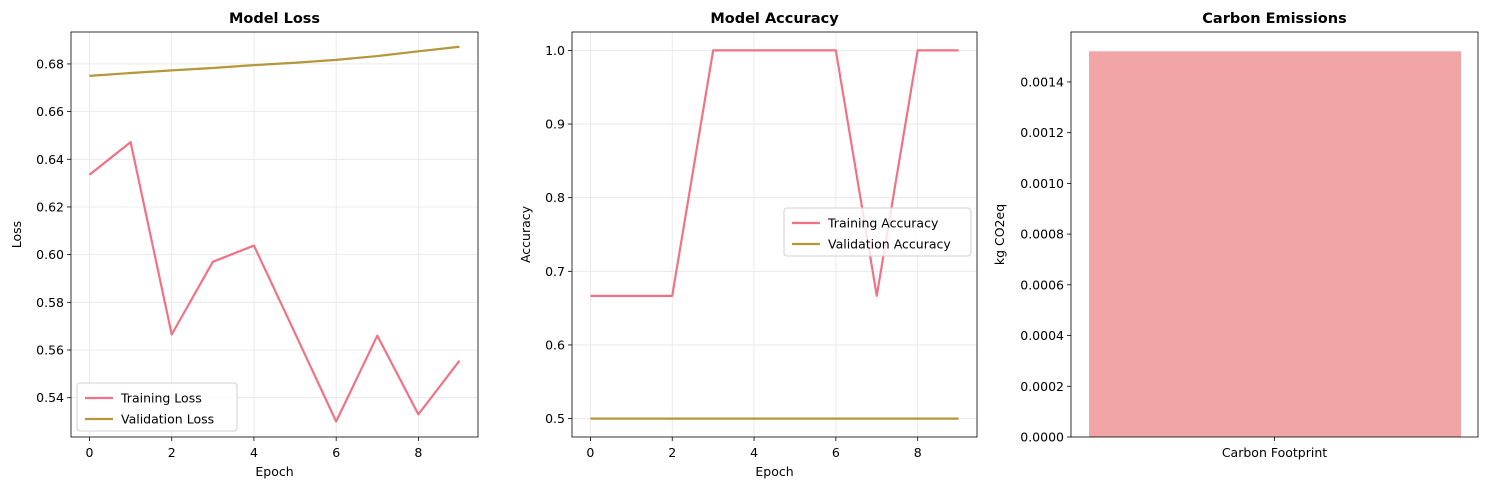 The height and width of the screenshot is (490, 1489). Describe the element at coordinates (50, 302) in the screenshot. I see `y-tick-label: 0.58` at that location.